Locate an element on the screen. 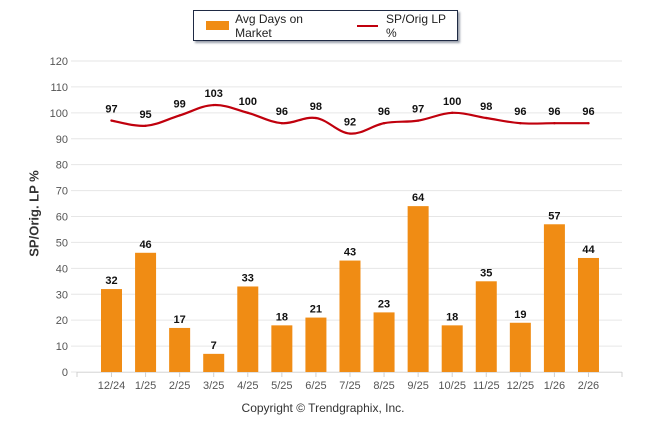 The width and height of the screenshot is (646, 434). x-tick-label: 3/25 is located at coordinates (213, 386).